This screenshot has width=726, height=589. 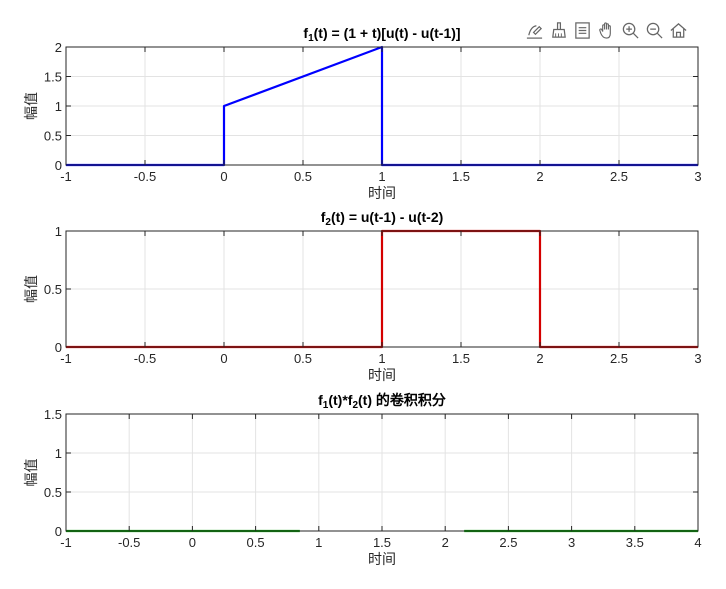 What do you see at coordinates (402, 400) in the screenshot?
I see `title-part: (t) 的卷积积分` at bounding box center [402, 400].